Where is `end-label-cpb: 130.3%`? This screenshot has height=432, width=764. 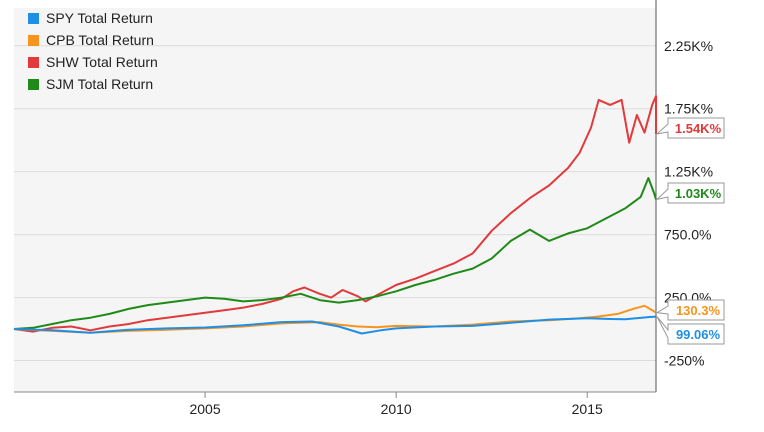 end-label-cpb: 130.3% is located at coordinates (690, 310).